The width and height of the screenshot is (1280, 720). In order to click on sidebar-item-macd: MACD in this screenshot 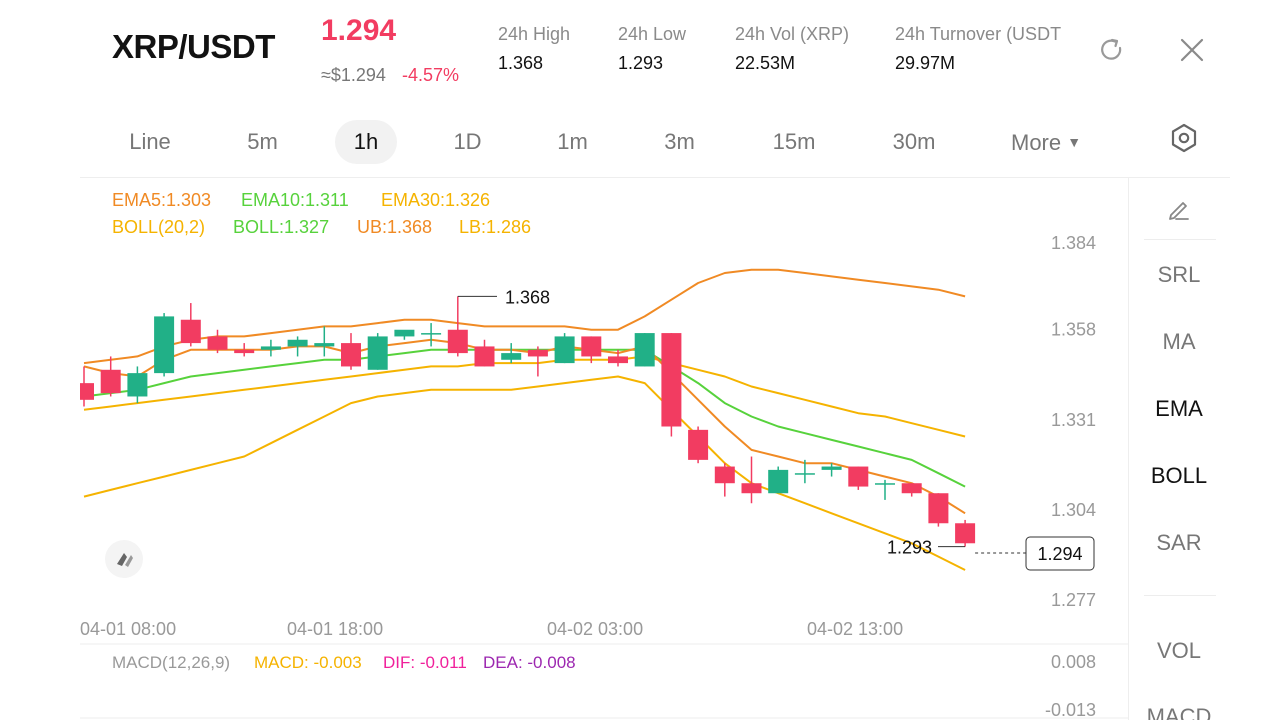, I will do `click(1179, 712)`.